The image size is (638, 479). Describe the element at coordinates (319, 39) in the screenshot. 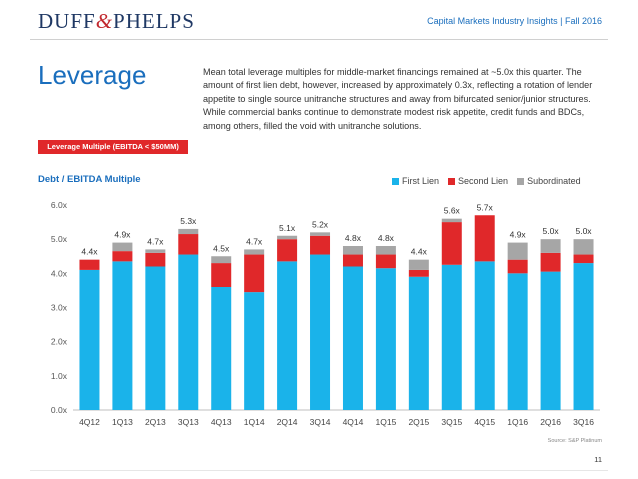

I see `header-divider` at that location.